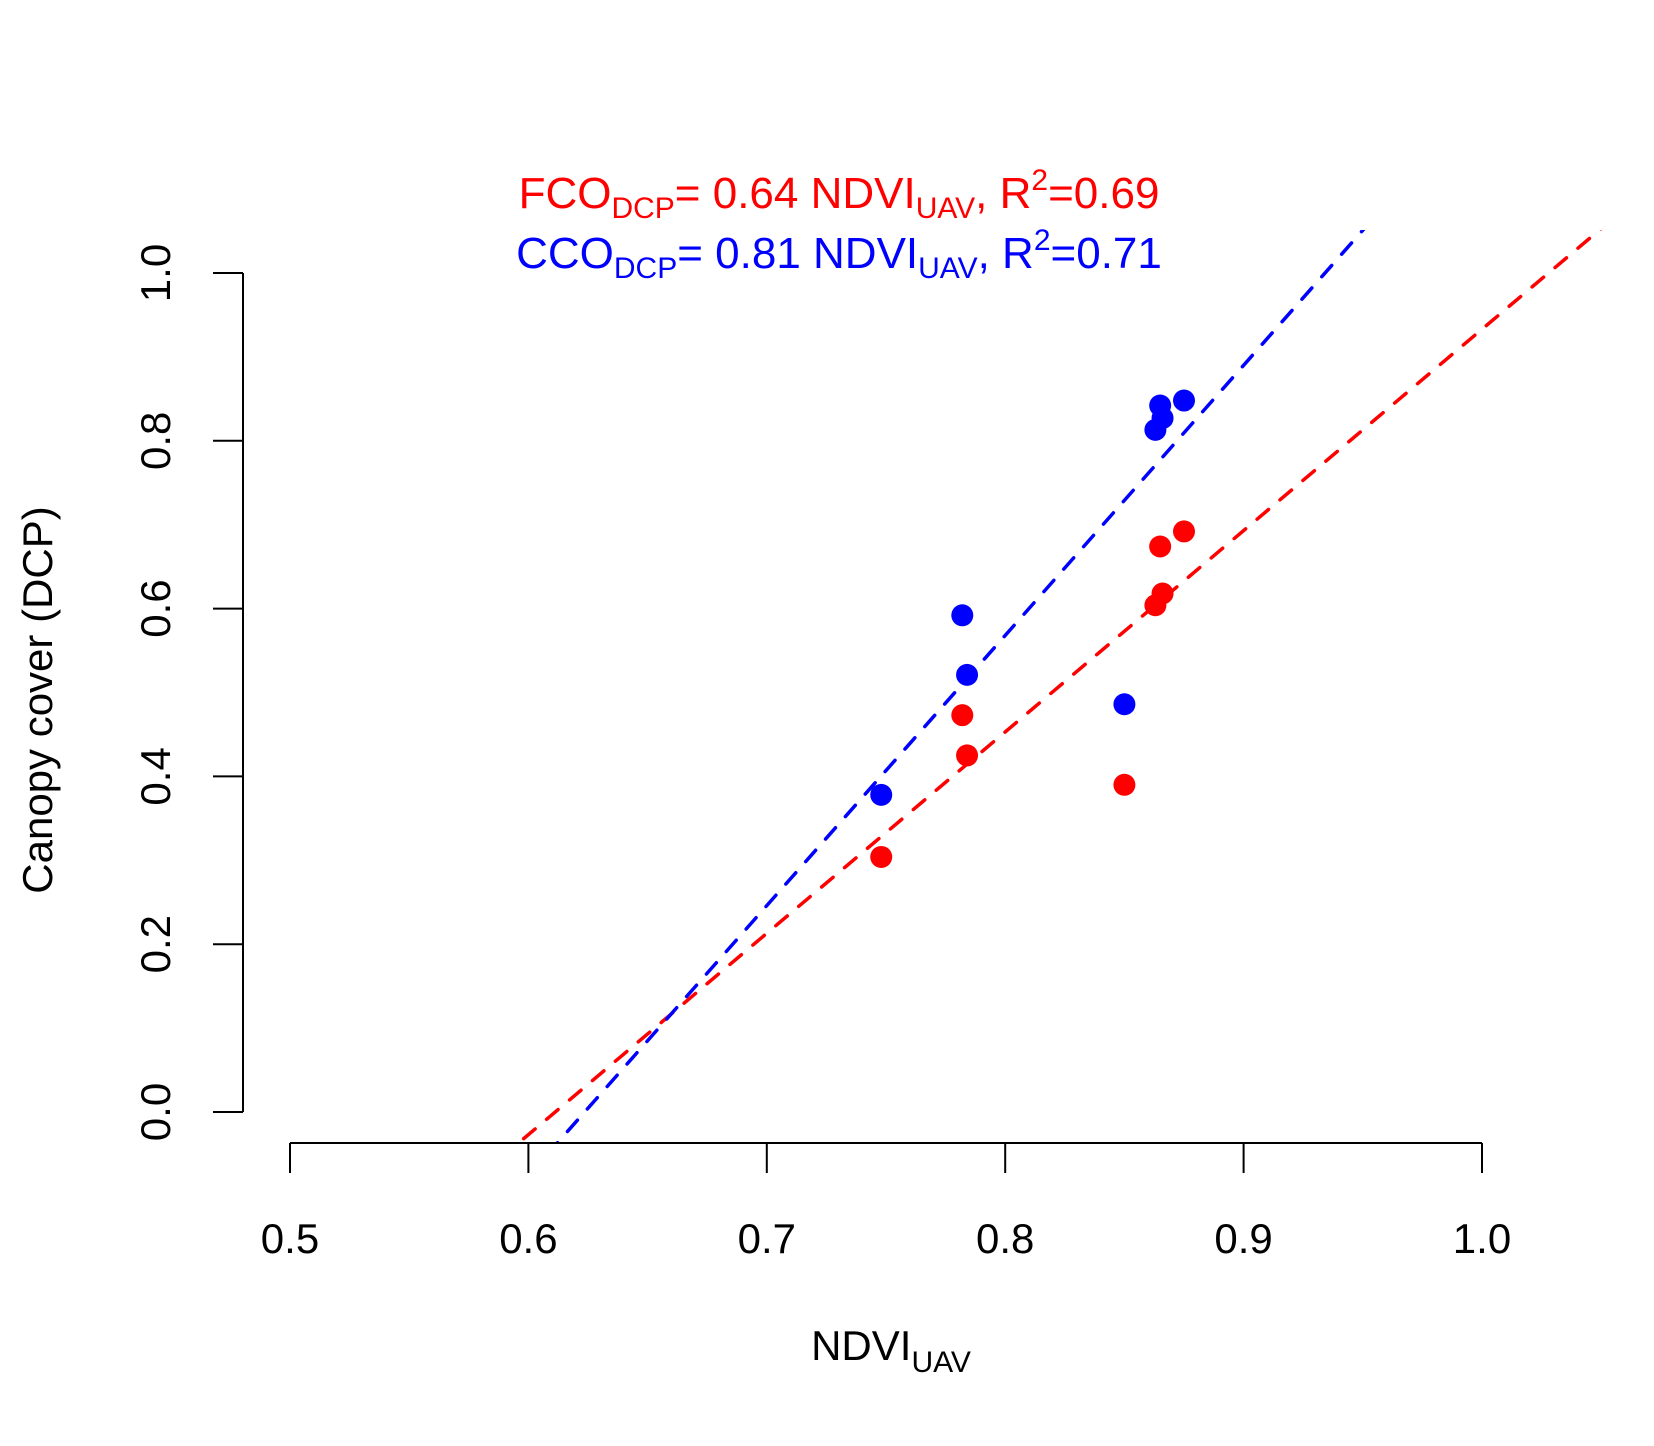  I want to click on equation-text: = 0.81 NDVI, so click(797, 253).